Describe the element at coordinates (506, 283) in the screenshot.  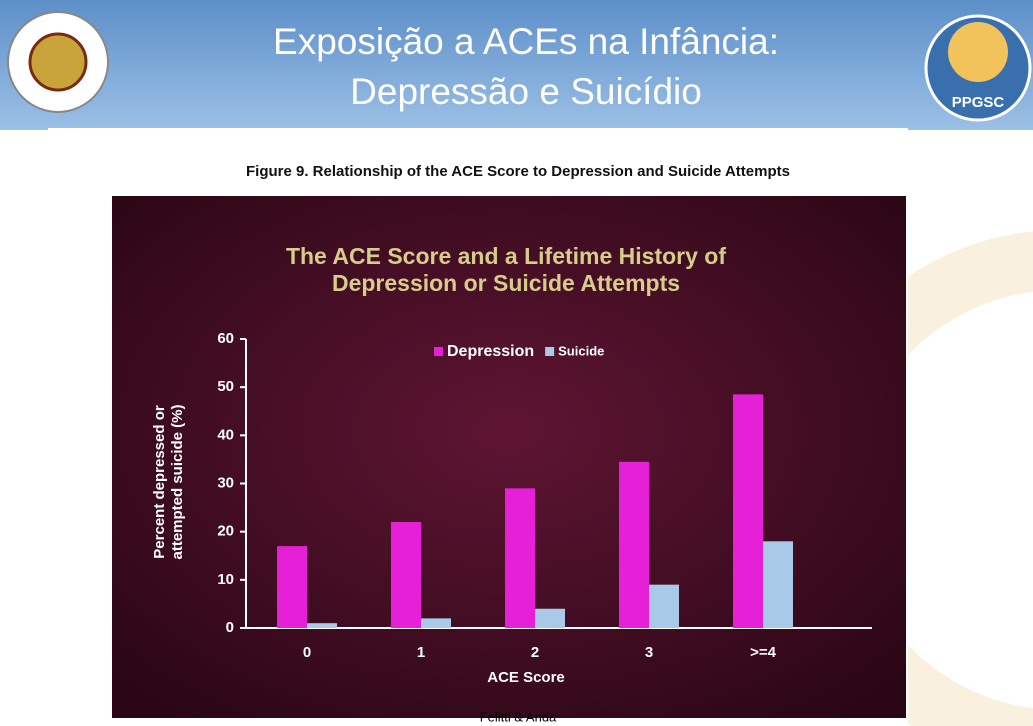
I see `chart-title: Depression or Suicide Attempts` at that location.